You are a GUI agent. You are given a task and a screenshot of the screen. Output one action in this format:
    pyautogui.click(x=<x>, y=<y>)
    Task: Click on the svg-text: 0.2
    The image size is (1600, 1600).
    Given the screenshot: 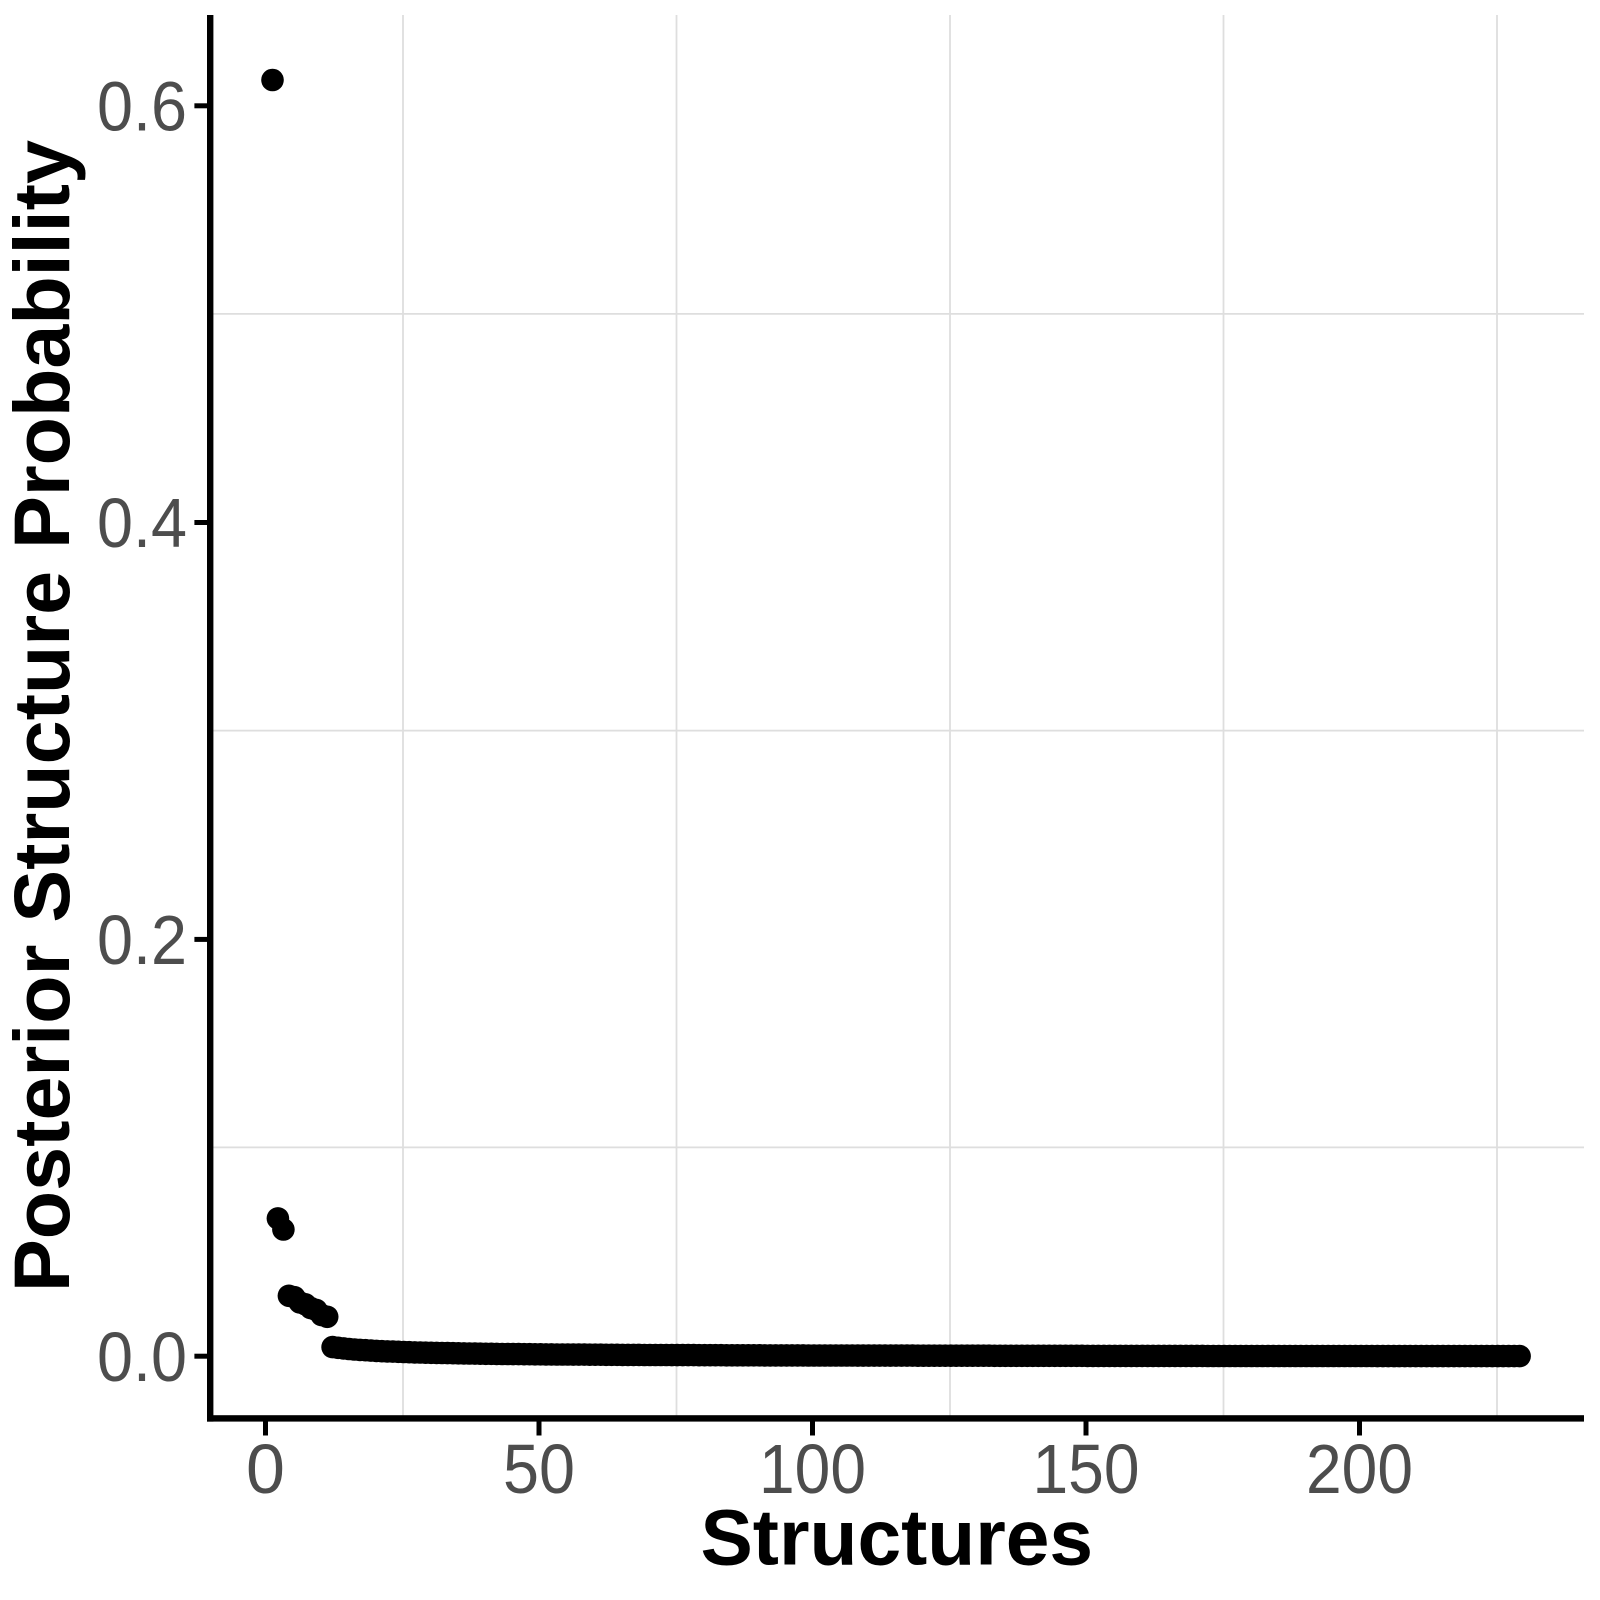 What is the action you would take?
    pyautogui.click(x=142, y=940)
    